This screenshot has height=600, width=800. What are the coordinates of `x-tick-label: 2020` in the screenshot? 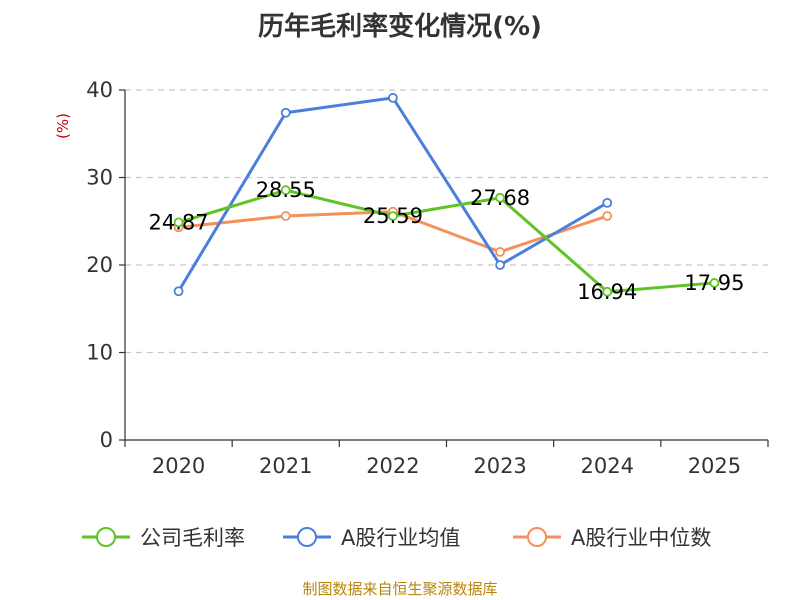 It's located at (178, 466).